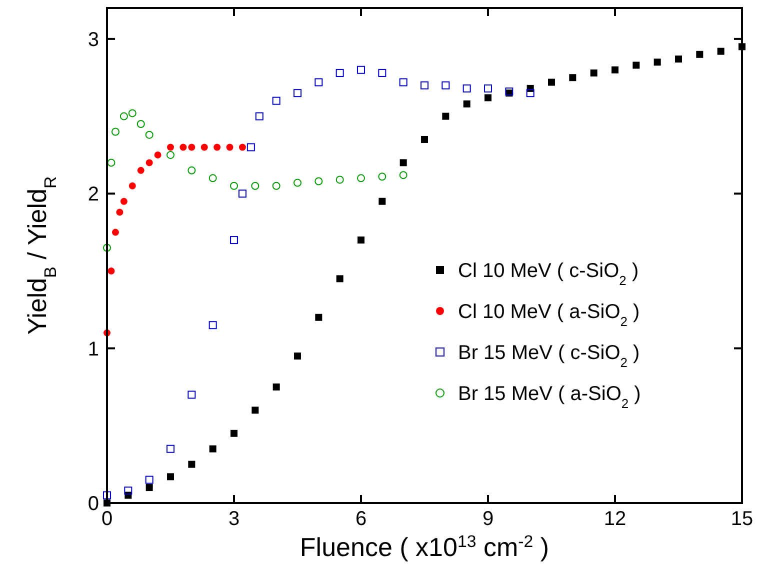 This screenshot has width=768, height=565. What do you see at coordinates (549, 314) in the screenshot?
I see `legend-label: Cl 10 MeV ( a-SiO$_{2}$ )` at bounding box center [549, 314].